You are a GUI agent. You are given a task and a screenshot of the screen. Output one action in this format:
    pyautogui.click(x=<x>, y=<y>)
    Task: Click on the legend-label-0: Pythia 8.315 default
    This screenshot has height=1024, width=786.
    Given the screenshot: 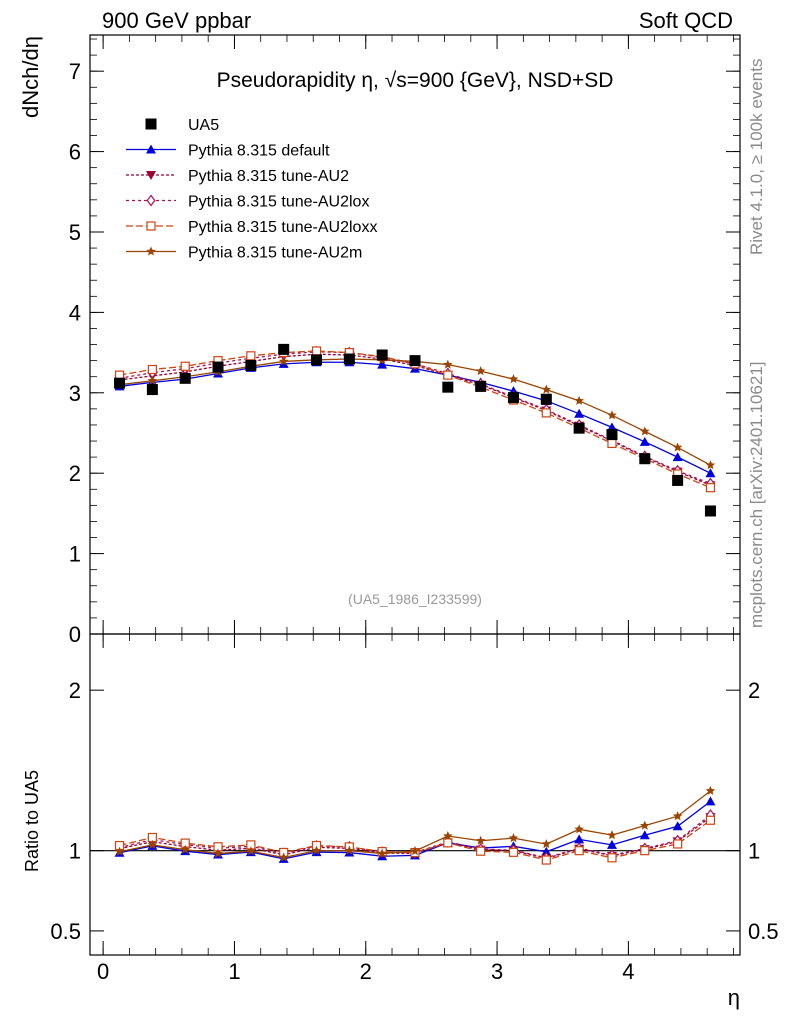 What is the action you would take?
    pyautogui.click(x=259, y=151)
    